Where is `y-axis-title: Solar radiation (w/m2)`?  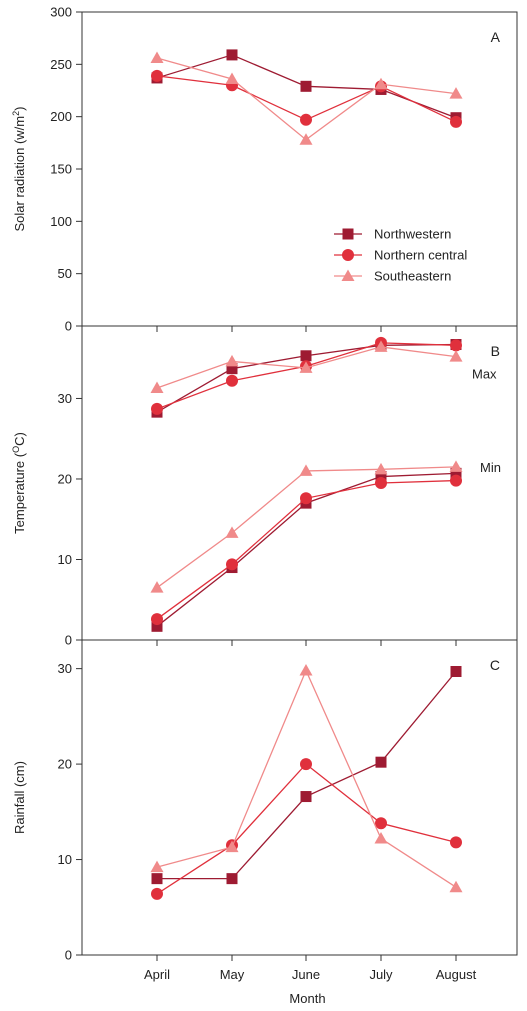 y-axis-title: Solar radiation (w/m2) is located at coordinates (19, 169).